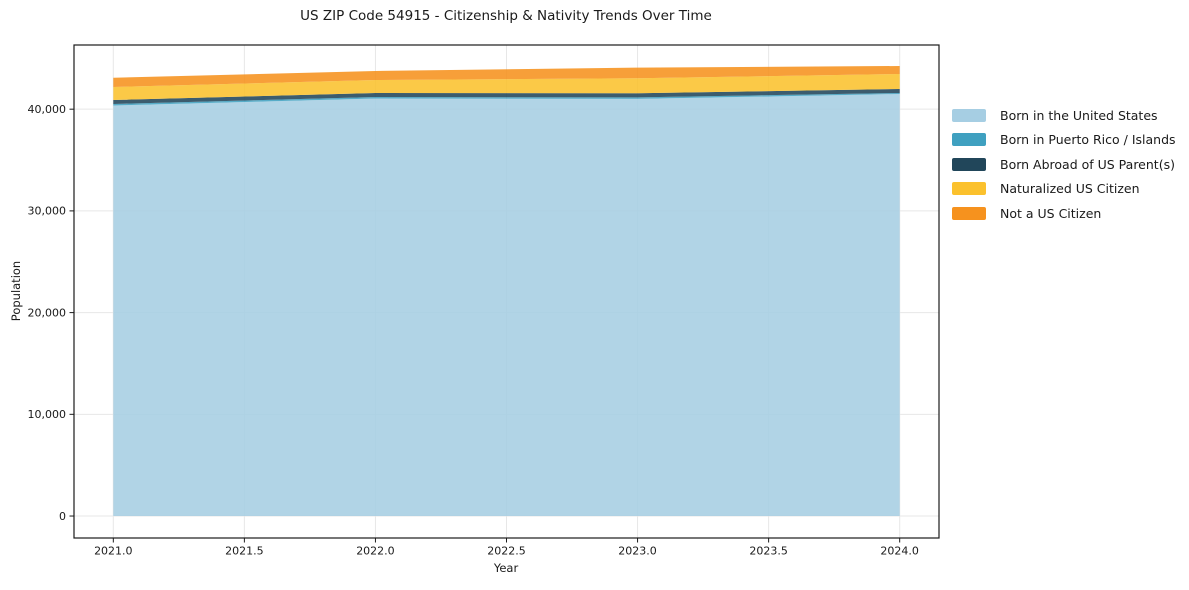 The height and width of the screenshot is (590, 1189). I want to click on legend-item: Born in Puerto Rico / Islands, so click(1064, 140).